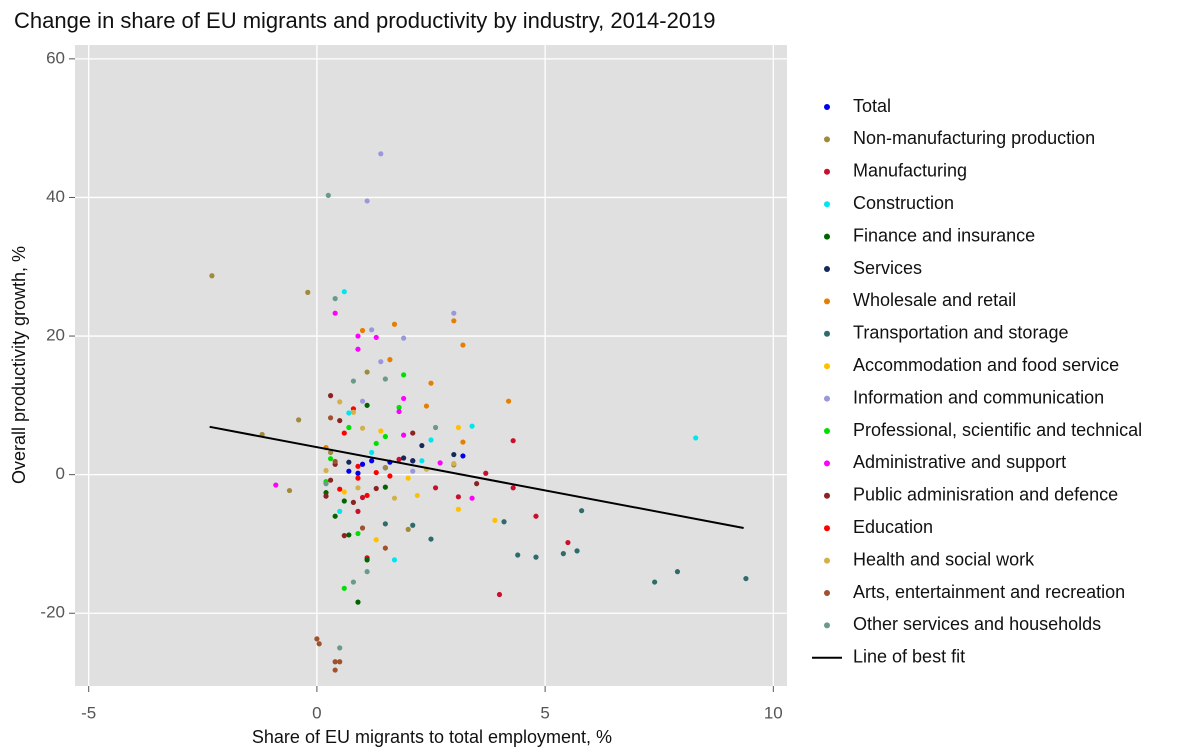  What do you see at coordinates (872, 106) in the screenshot?
I see `legend-label: Total` at bounding box center [872, 106].